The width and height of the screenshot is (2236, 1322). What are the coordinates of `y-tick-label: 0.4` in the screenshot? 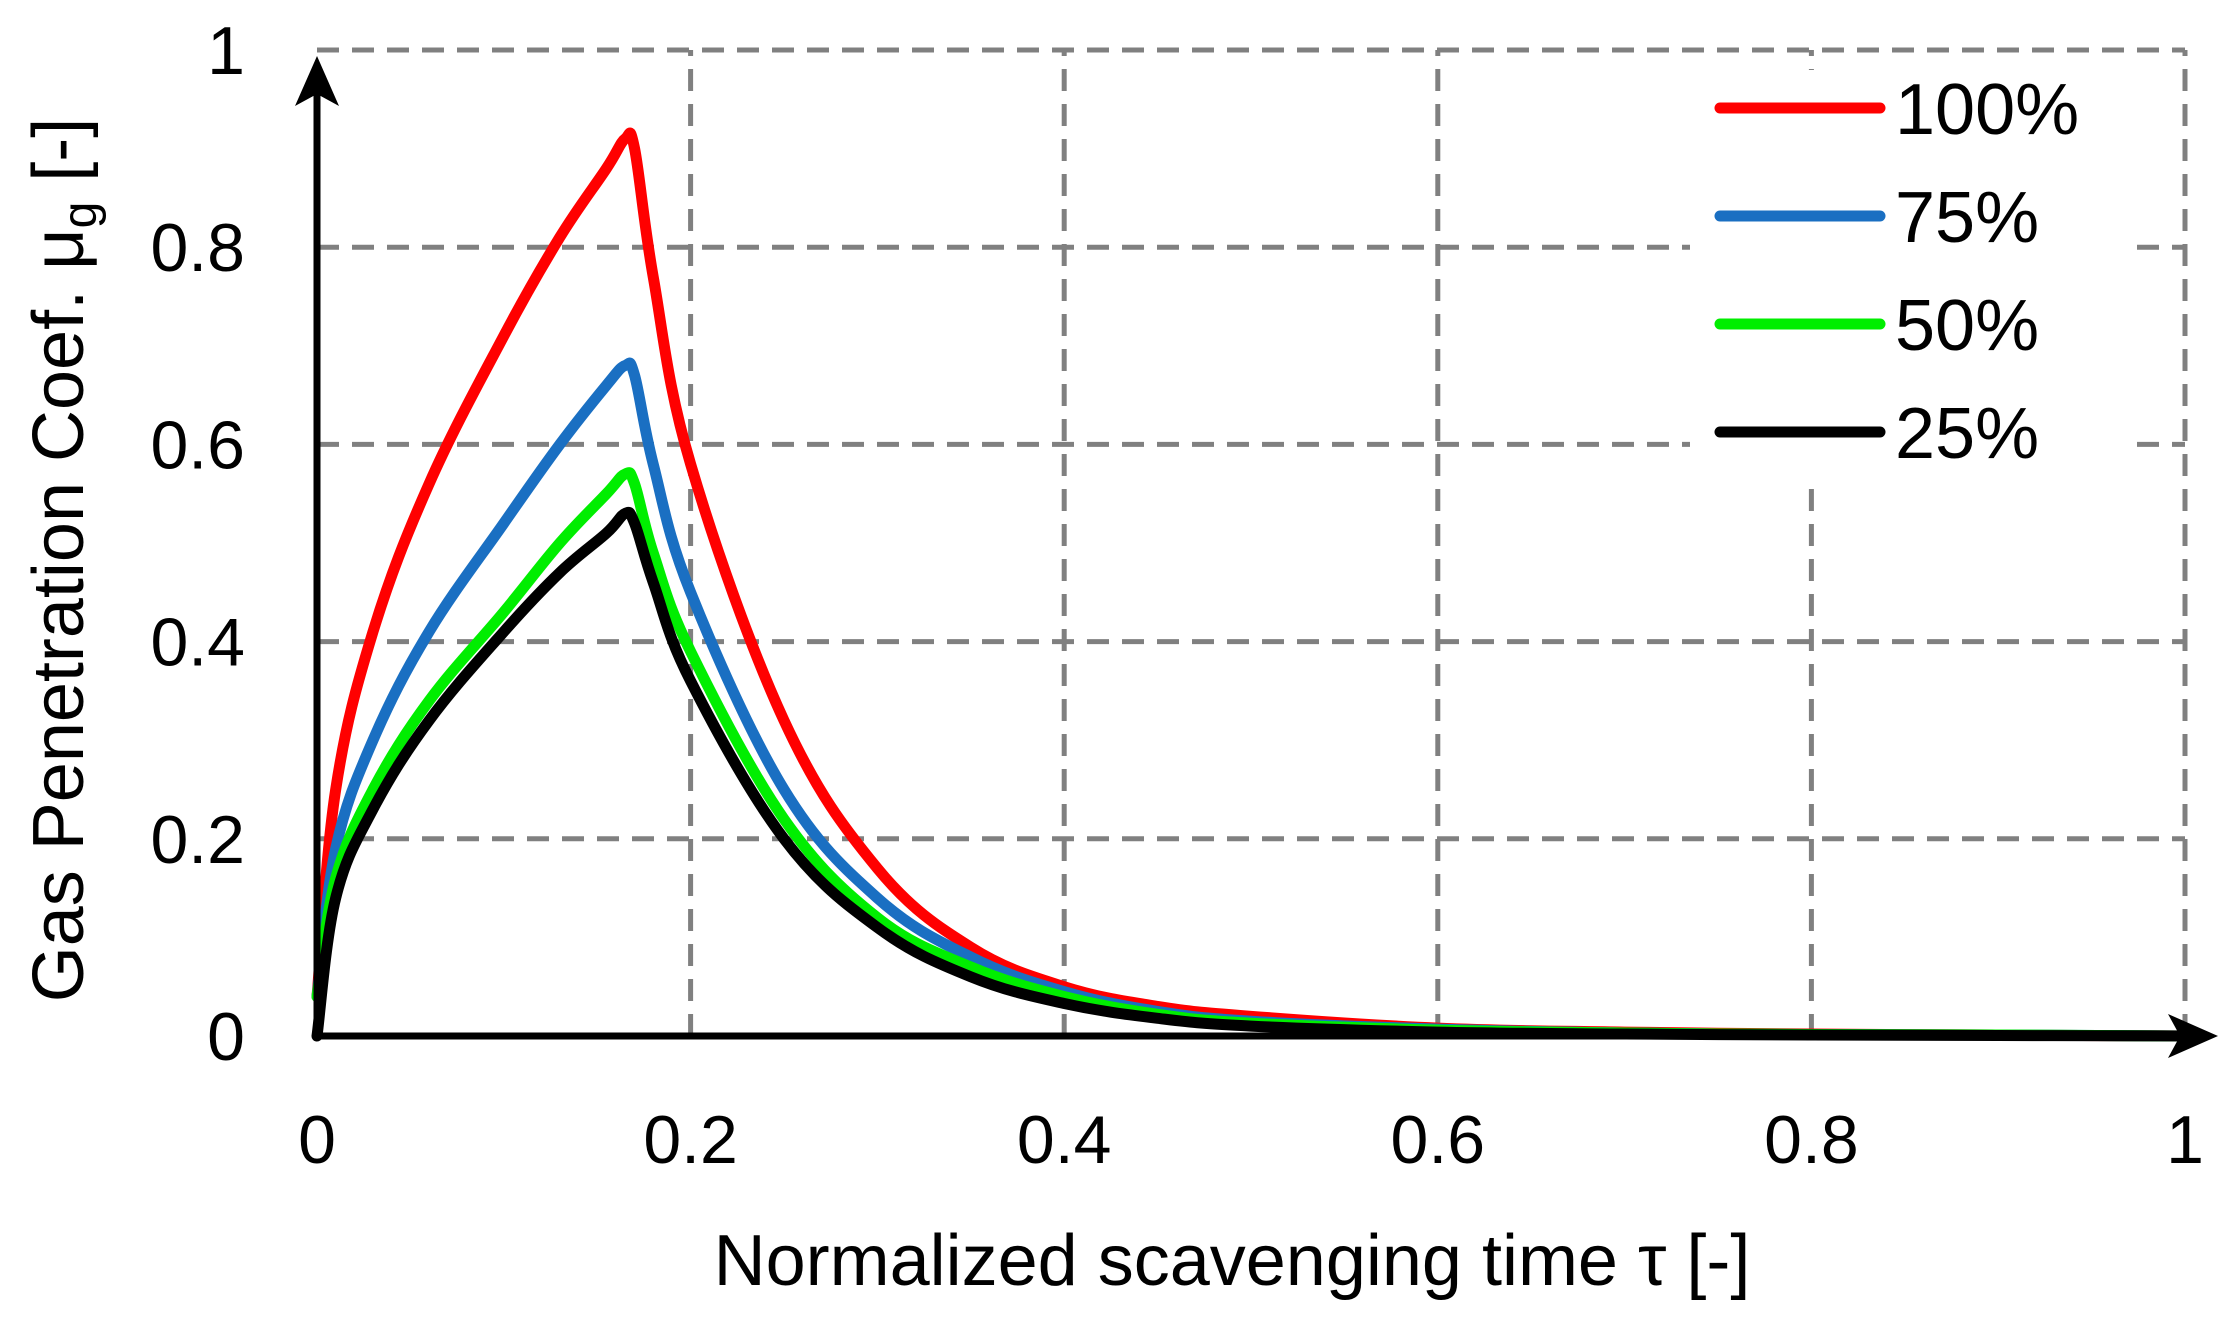 It's located at (197, 643).